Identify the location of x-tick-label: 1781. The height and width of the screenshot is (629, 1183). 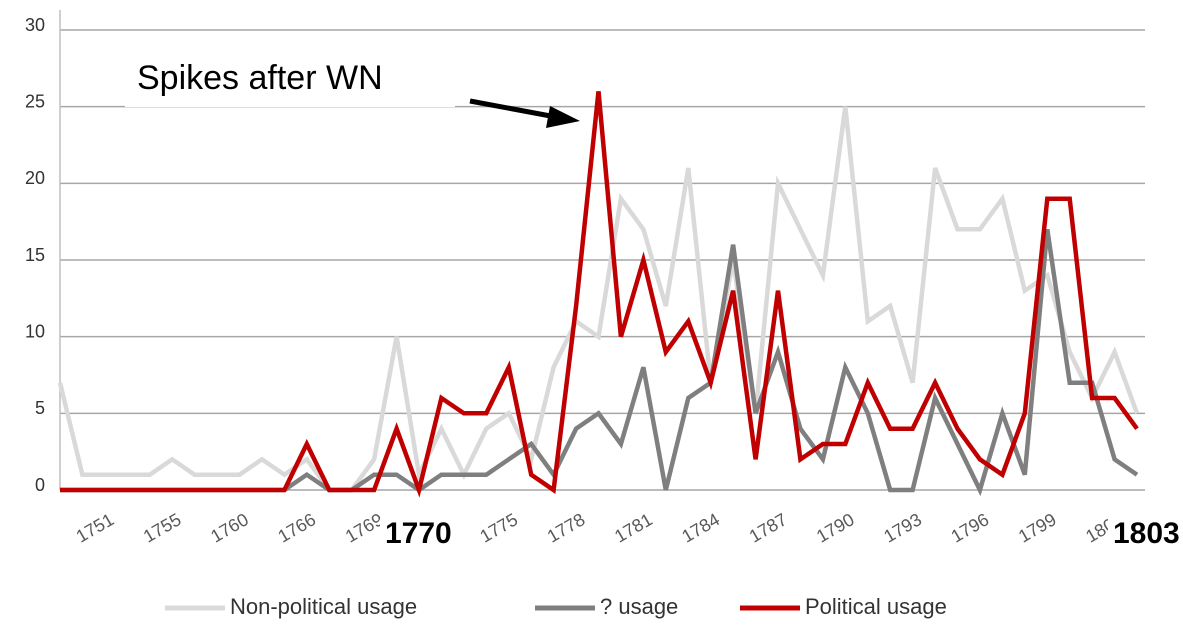
(633, 527).